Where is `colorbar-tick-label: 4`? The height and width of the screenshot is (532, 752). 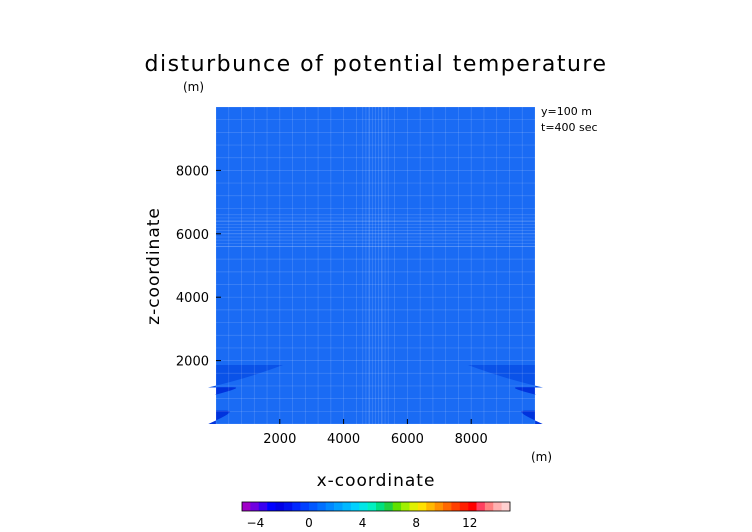
colorbar-tick-label: 4 is located at coordinates (363, 523).